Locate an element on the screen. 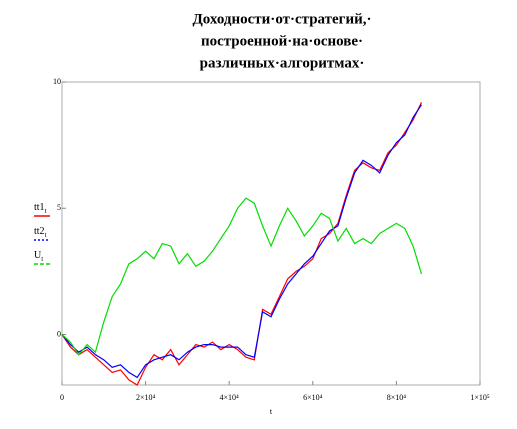  x-axis-label: t is located at coordinates (271, 411).